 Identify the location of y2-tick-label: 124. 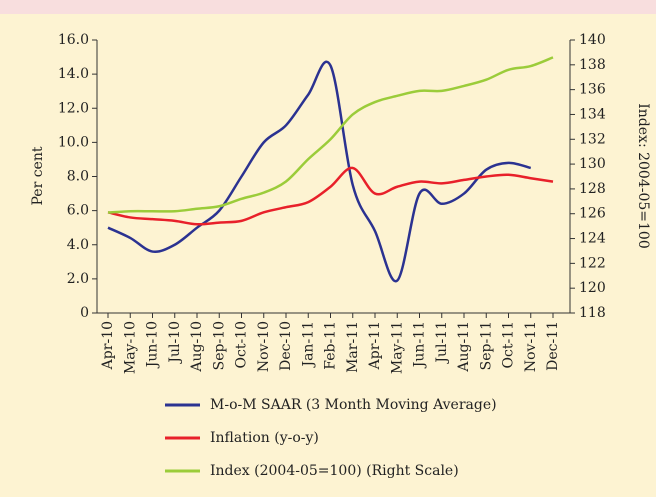
(592, 239).